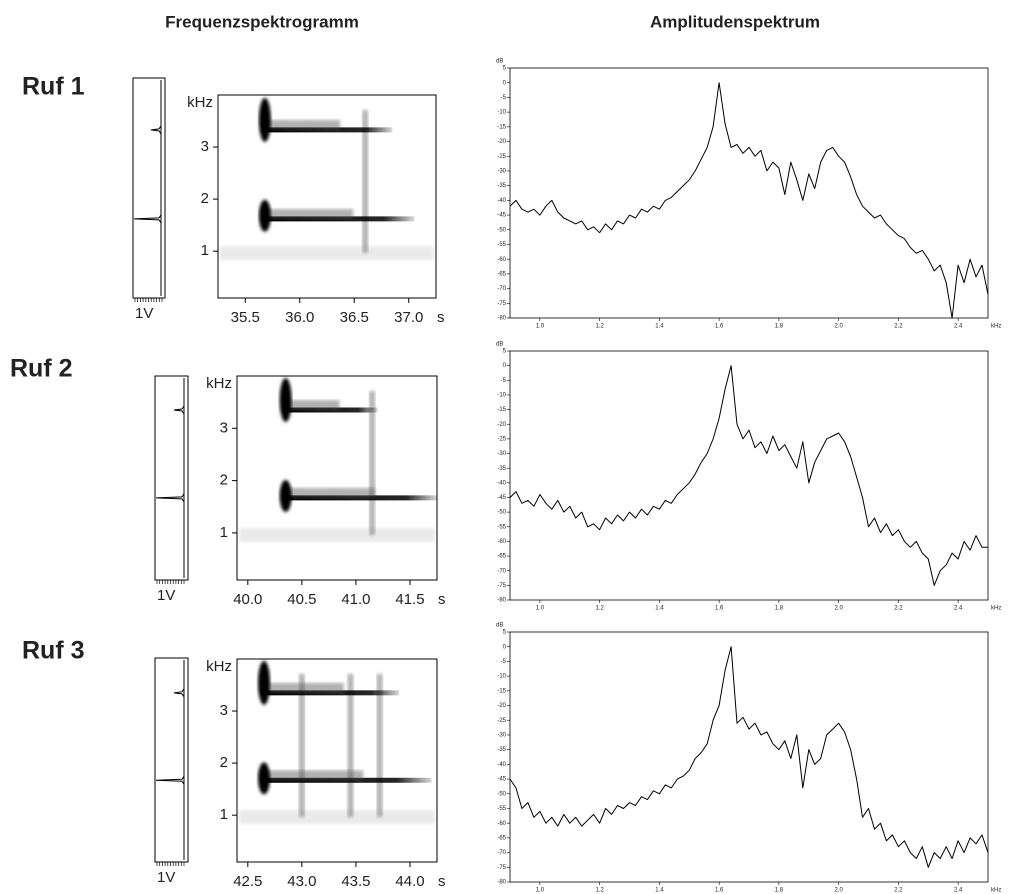 This screenshot has height=894, width=1011. What do you see at coordinates (41, 369) in the screenshot?
I see `row-label: Ruf 2` at bounding box center [41, 369].